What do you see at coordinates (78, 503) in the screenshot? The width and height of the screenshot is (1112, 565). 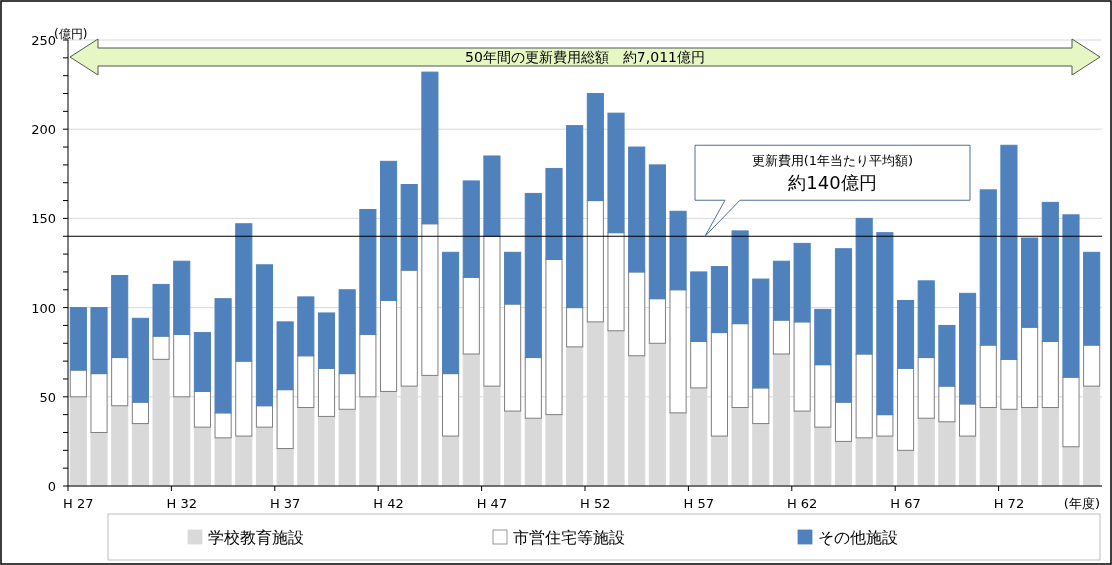 I see `x-tick-label: H 27` at bounding box center [78, 503].